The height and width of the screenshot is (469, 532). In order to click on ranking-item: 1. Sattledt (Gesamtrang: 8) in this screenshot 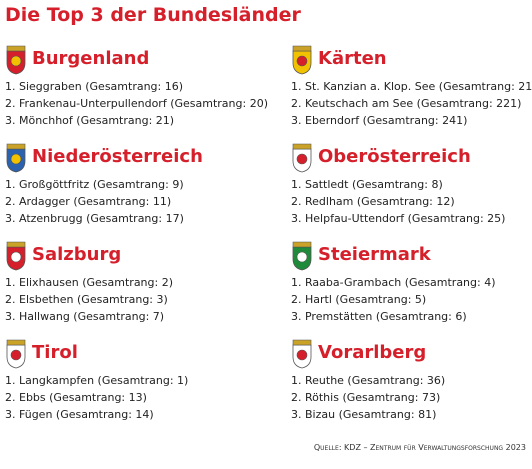, I will do `click(367, 184)`.